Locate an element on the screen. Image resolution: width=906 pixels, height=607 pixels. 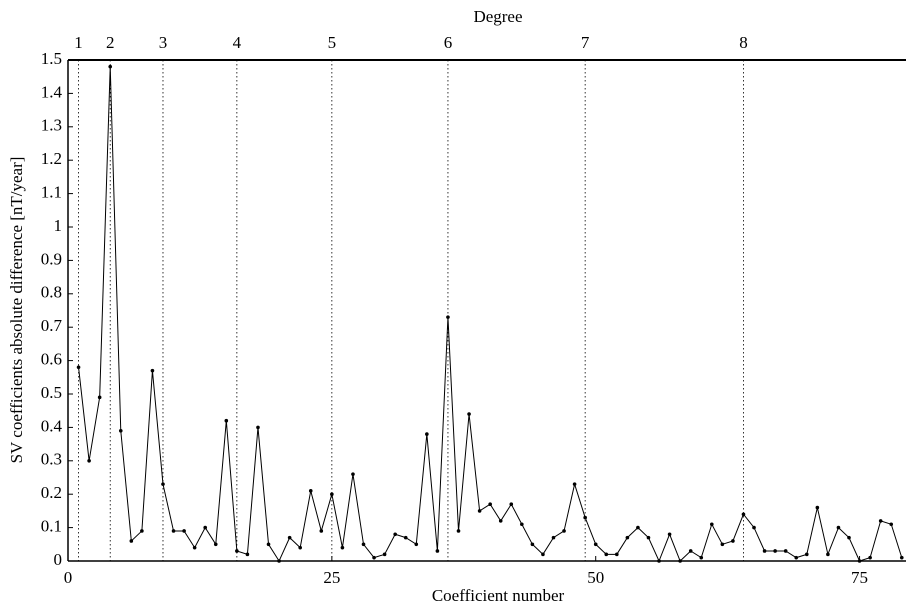
y-tick-label: 0.4 is located at coordinates (52, 425).